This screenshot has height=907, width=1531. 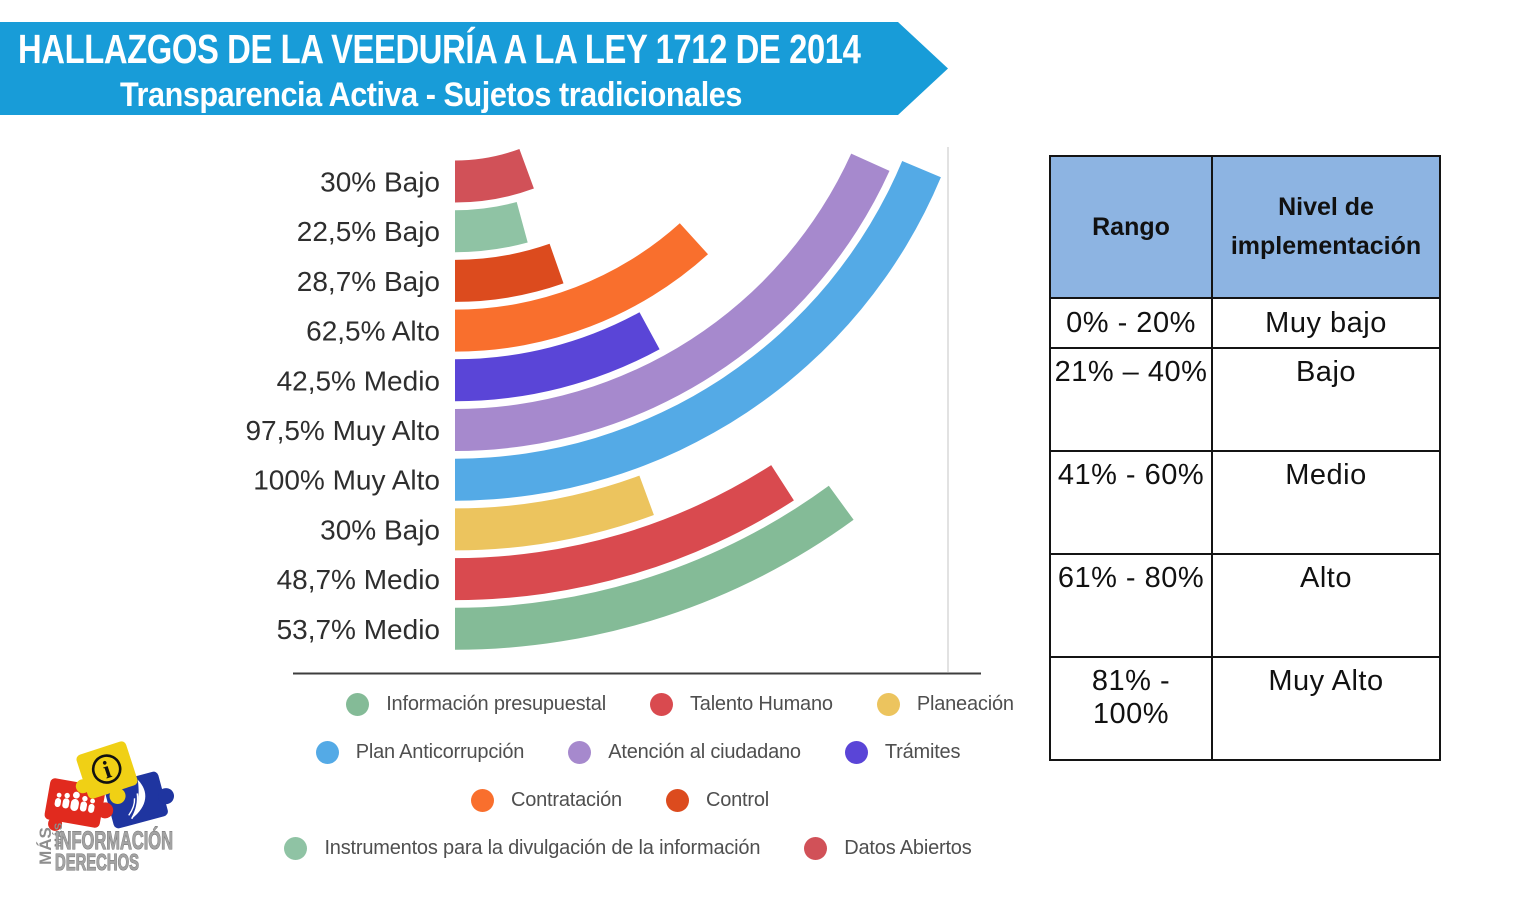 I want to click on range-cell: 0% - 20%, so click(x=1131, y=323).